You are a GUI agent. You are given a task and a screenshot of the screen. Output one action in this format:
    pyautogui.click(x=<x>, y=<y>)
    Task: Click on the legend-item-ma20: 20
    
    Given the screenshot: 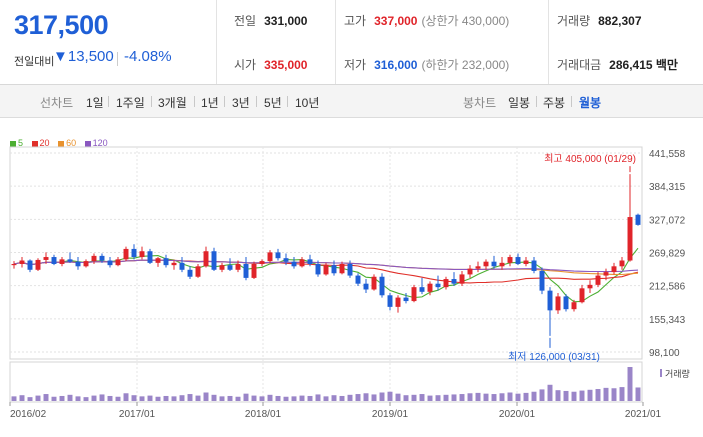 What is the action you would take?
    pyautogui.click(x=40, y=143)
    